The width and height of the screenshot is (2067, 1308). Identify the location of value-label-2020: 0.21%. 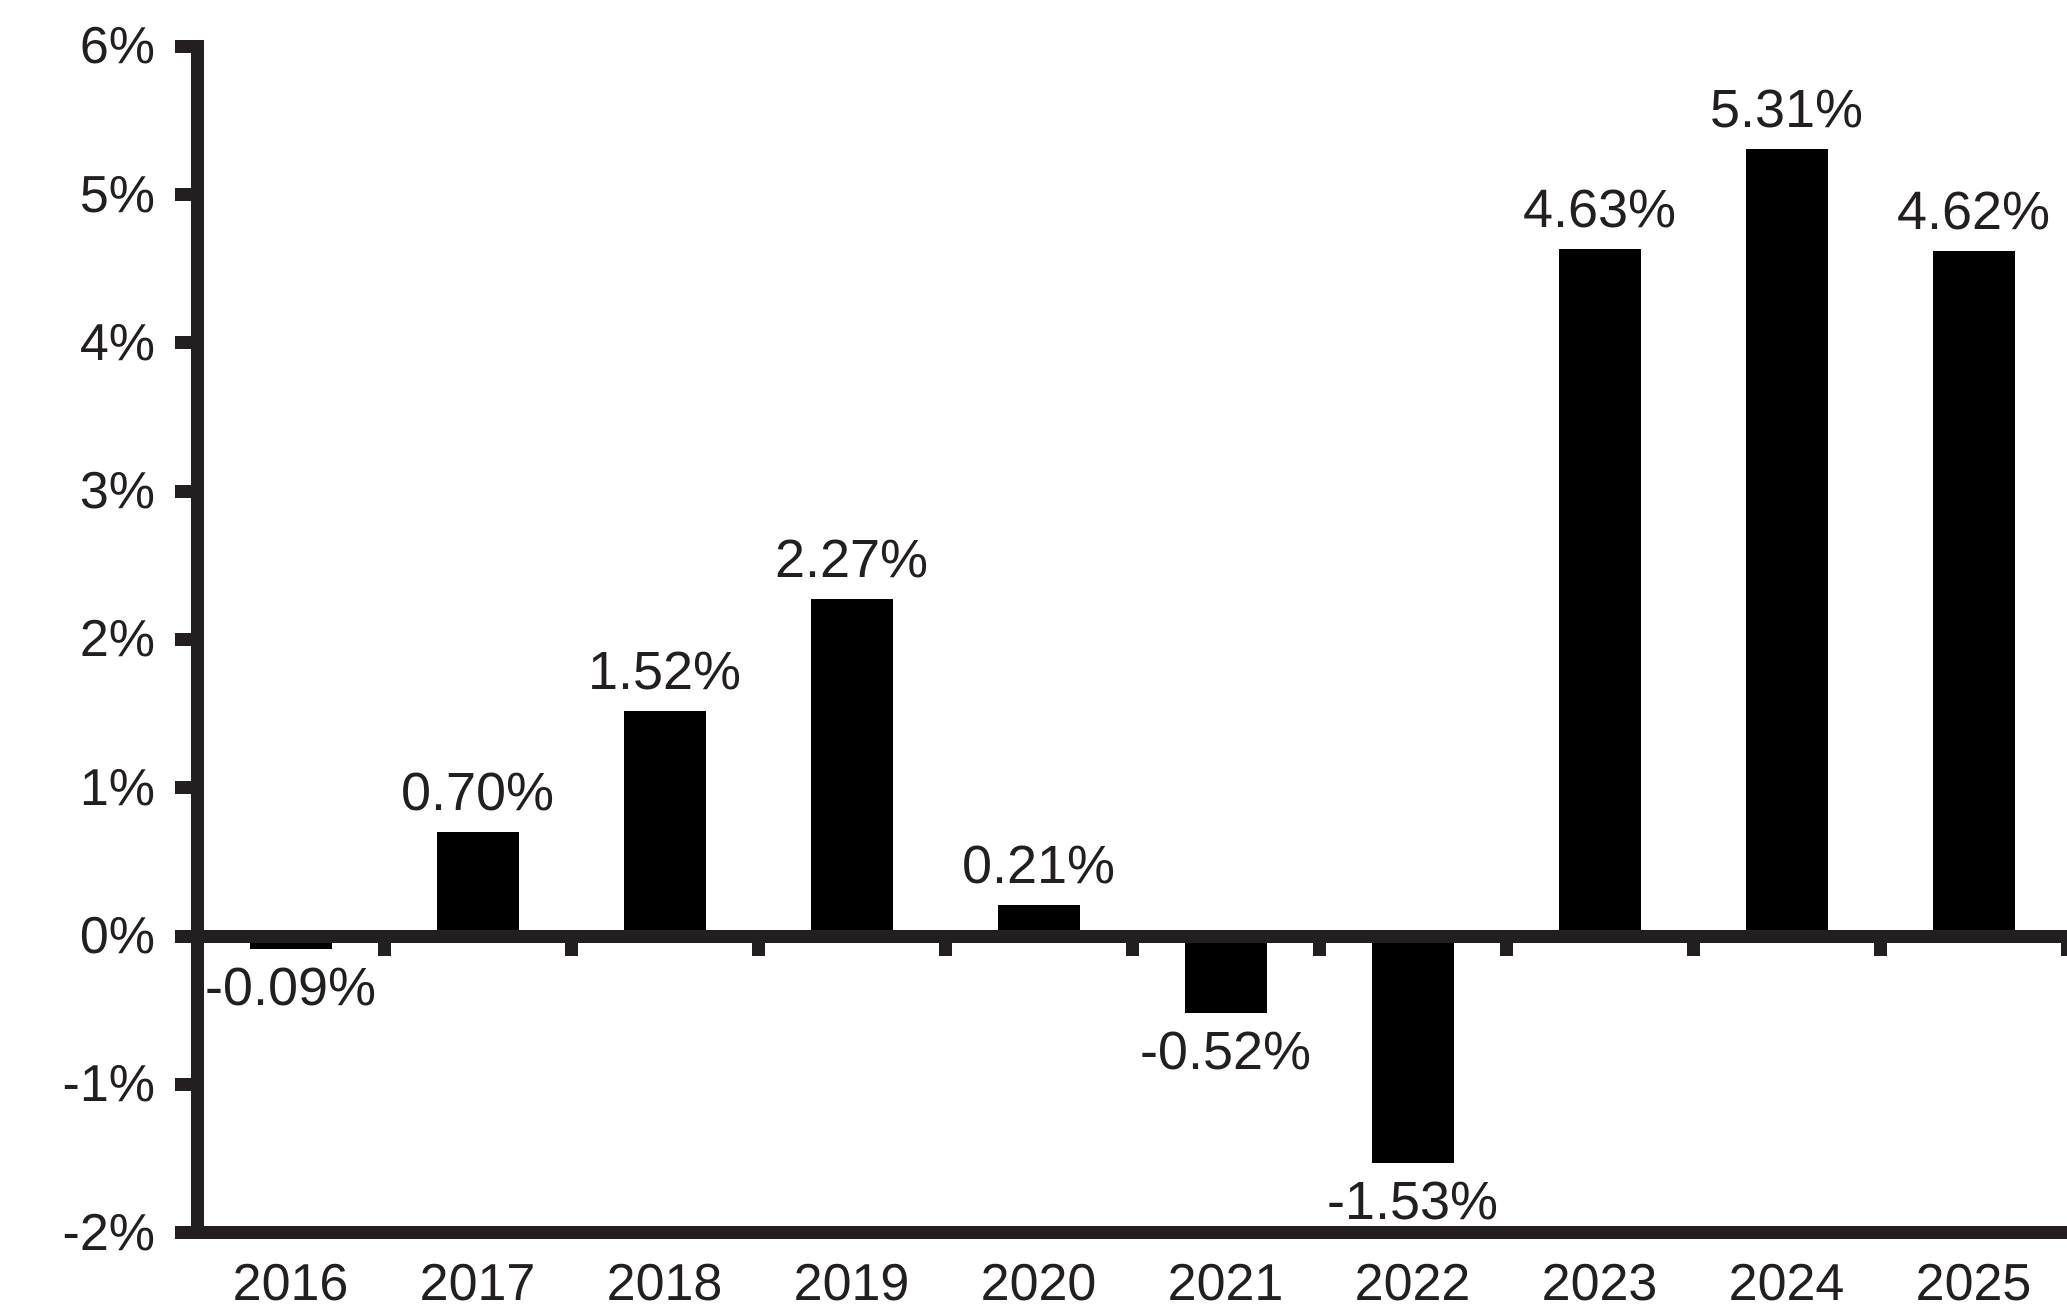
(1038, 864).